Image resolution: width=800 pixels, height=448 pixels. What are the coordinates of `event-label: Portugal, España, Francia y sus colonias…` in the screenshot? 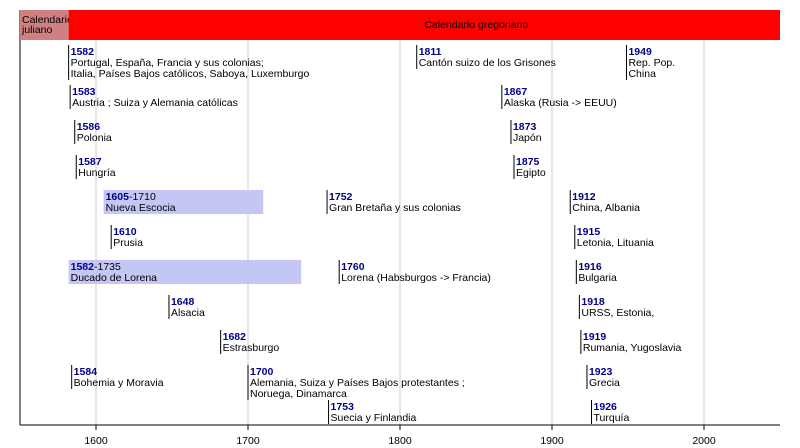 It's located at (167, 63).